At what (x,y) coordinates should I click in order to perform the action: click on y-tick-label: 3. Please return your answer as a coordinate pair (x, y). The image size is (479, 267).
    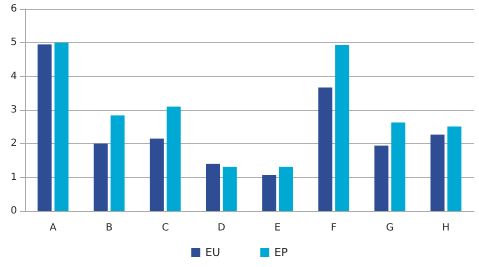
    Looking at the image, I should click on (13, 110).